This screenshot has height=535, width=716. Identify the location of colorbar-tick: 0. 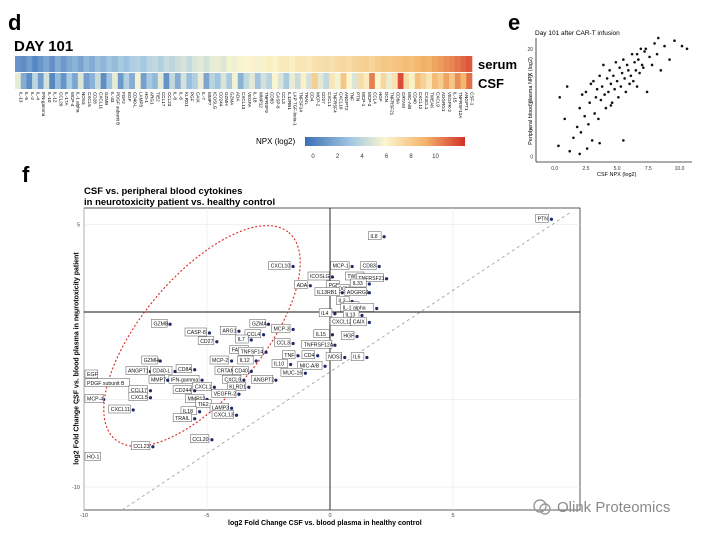
(313, 157).